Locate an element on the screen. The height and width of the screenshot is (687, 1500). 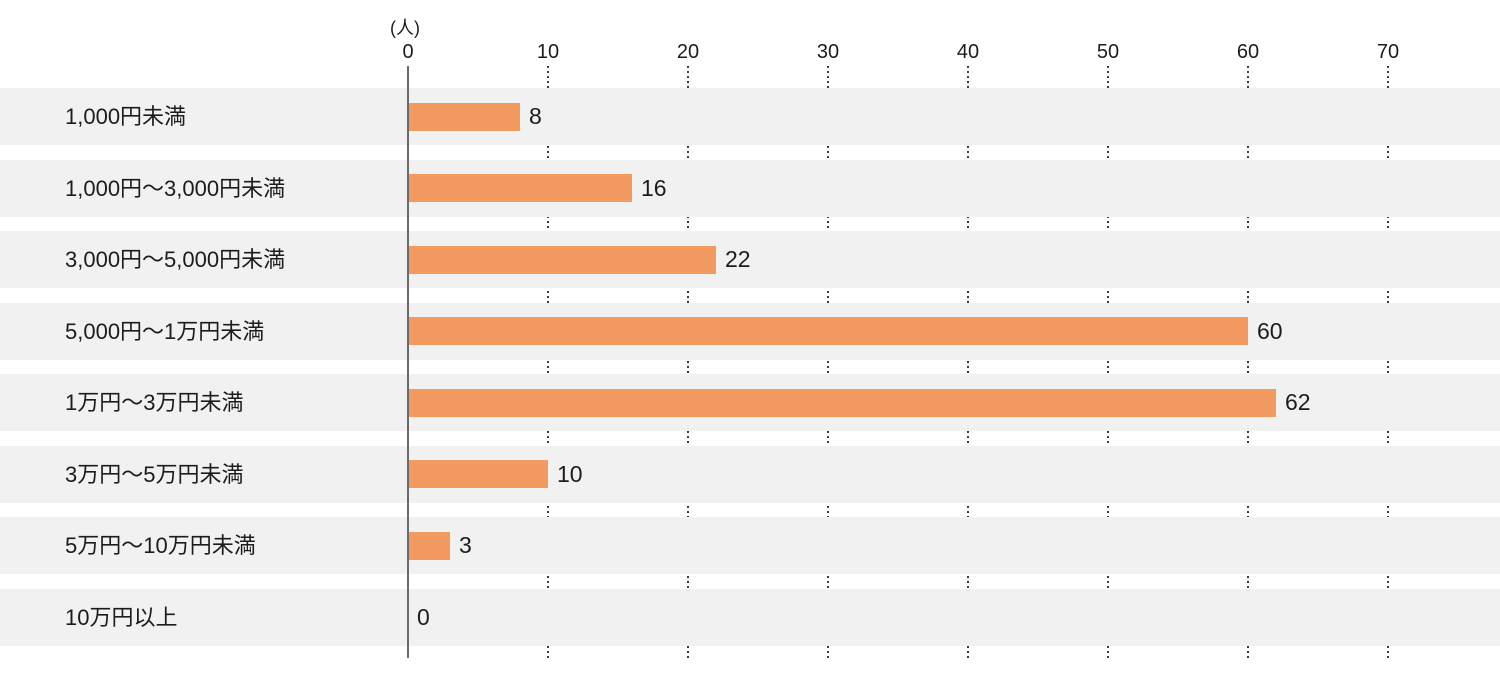
category-label: 1万円〜3万円未満 is located at coordinates (154, 402).